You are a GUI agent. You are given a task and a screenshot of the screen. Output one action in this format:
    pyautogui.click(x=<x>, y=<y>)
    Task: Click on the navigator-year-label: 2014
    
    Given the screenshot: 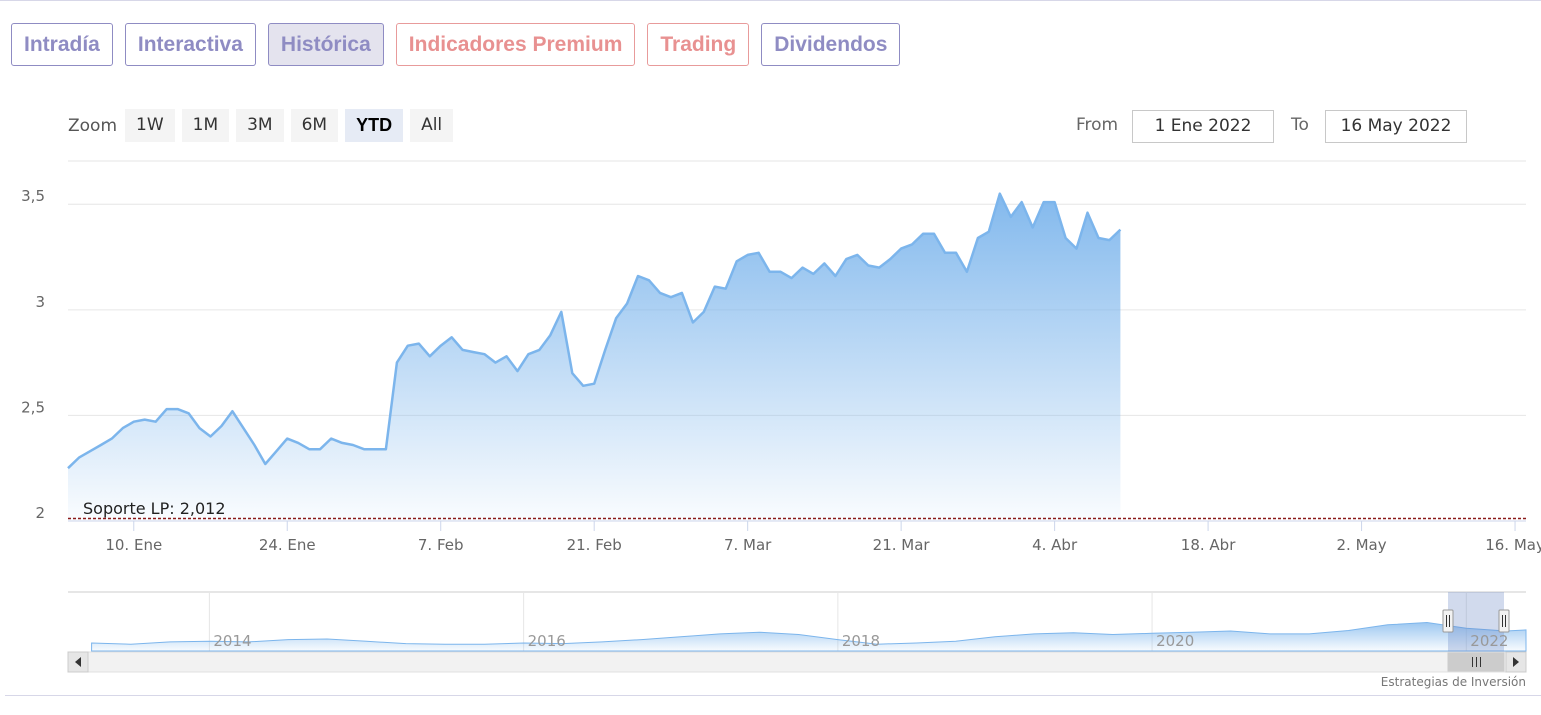 What is the action you would take?
    pyautogui.click(x=232, y=641)
    